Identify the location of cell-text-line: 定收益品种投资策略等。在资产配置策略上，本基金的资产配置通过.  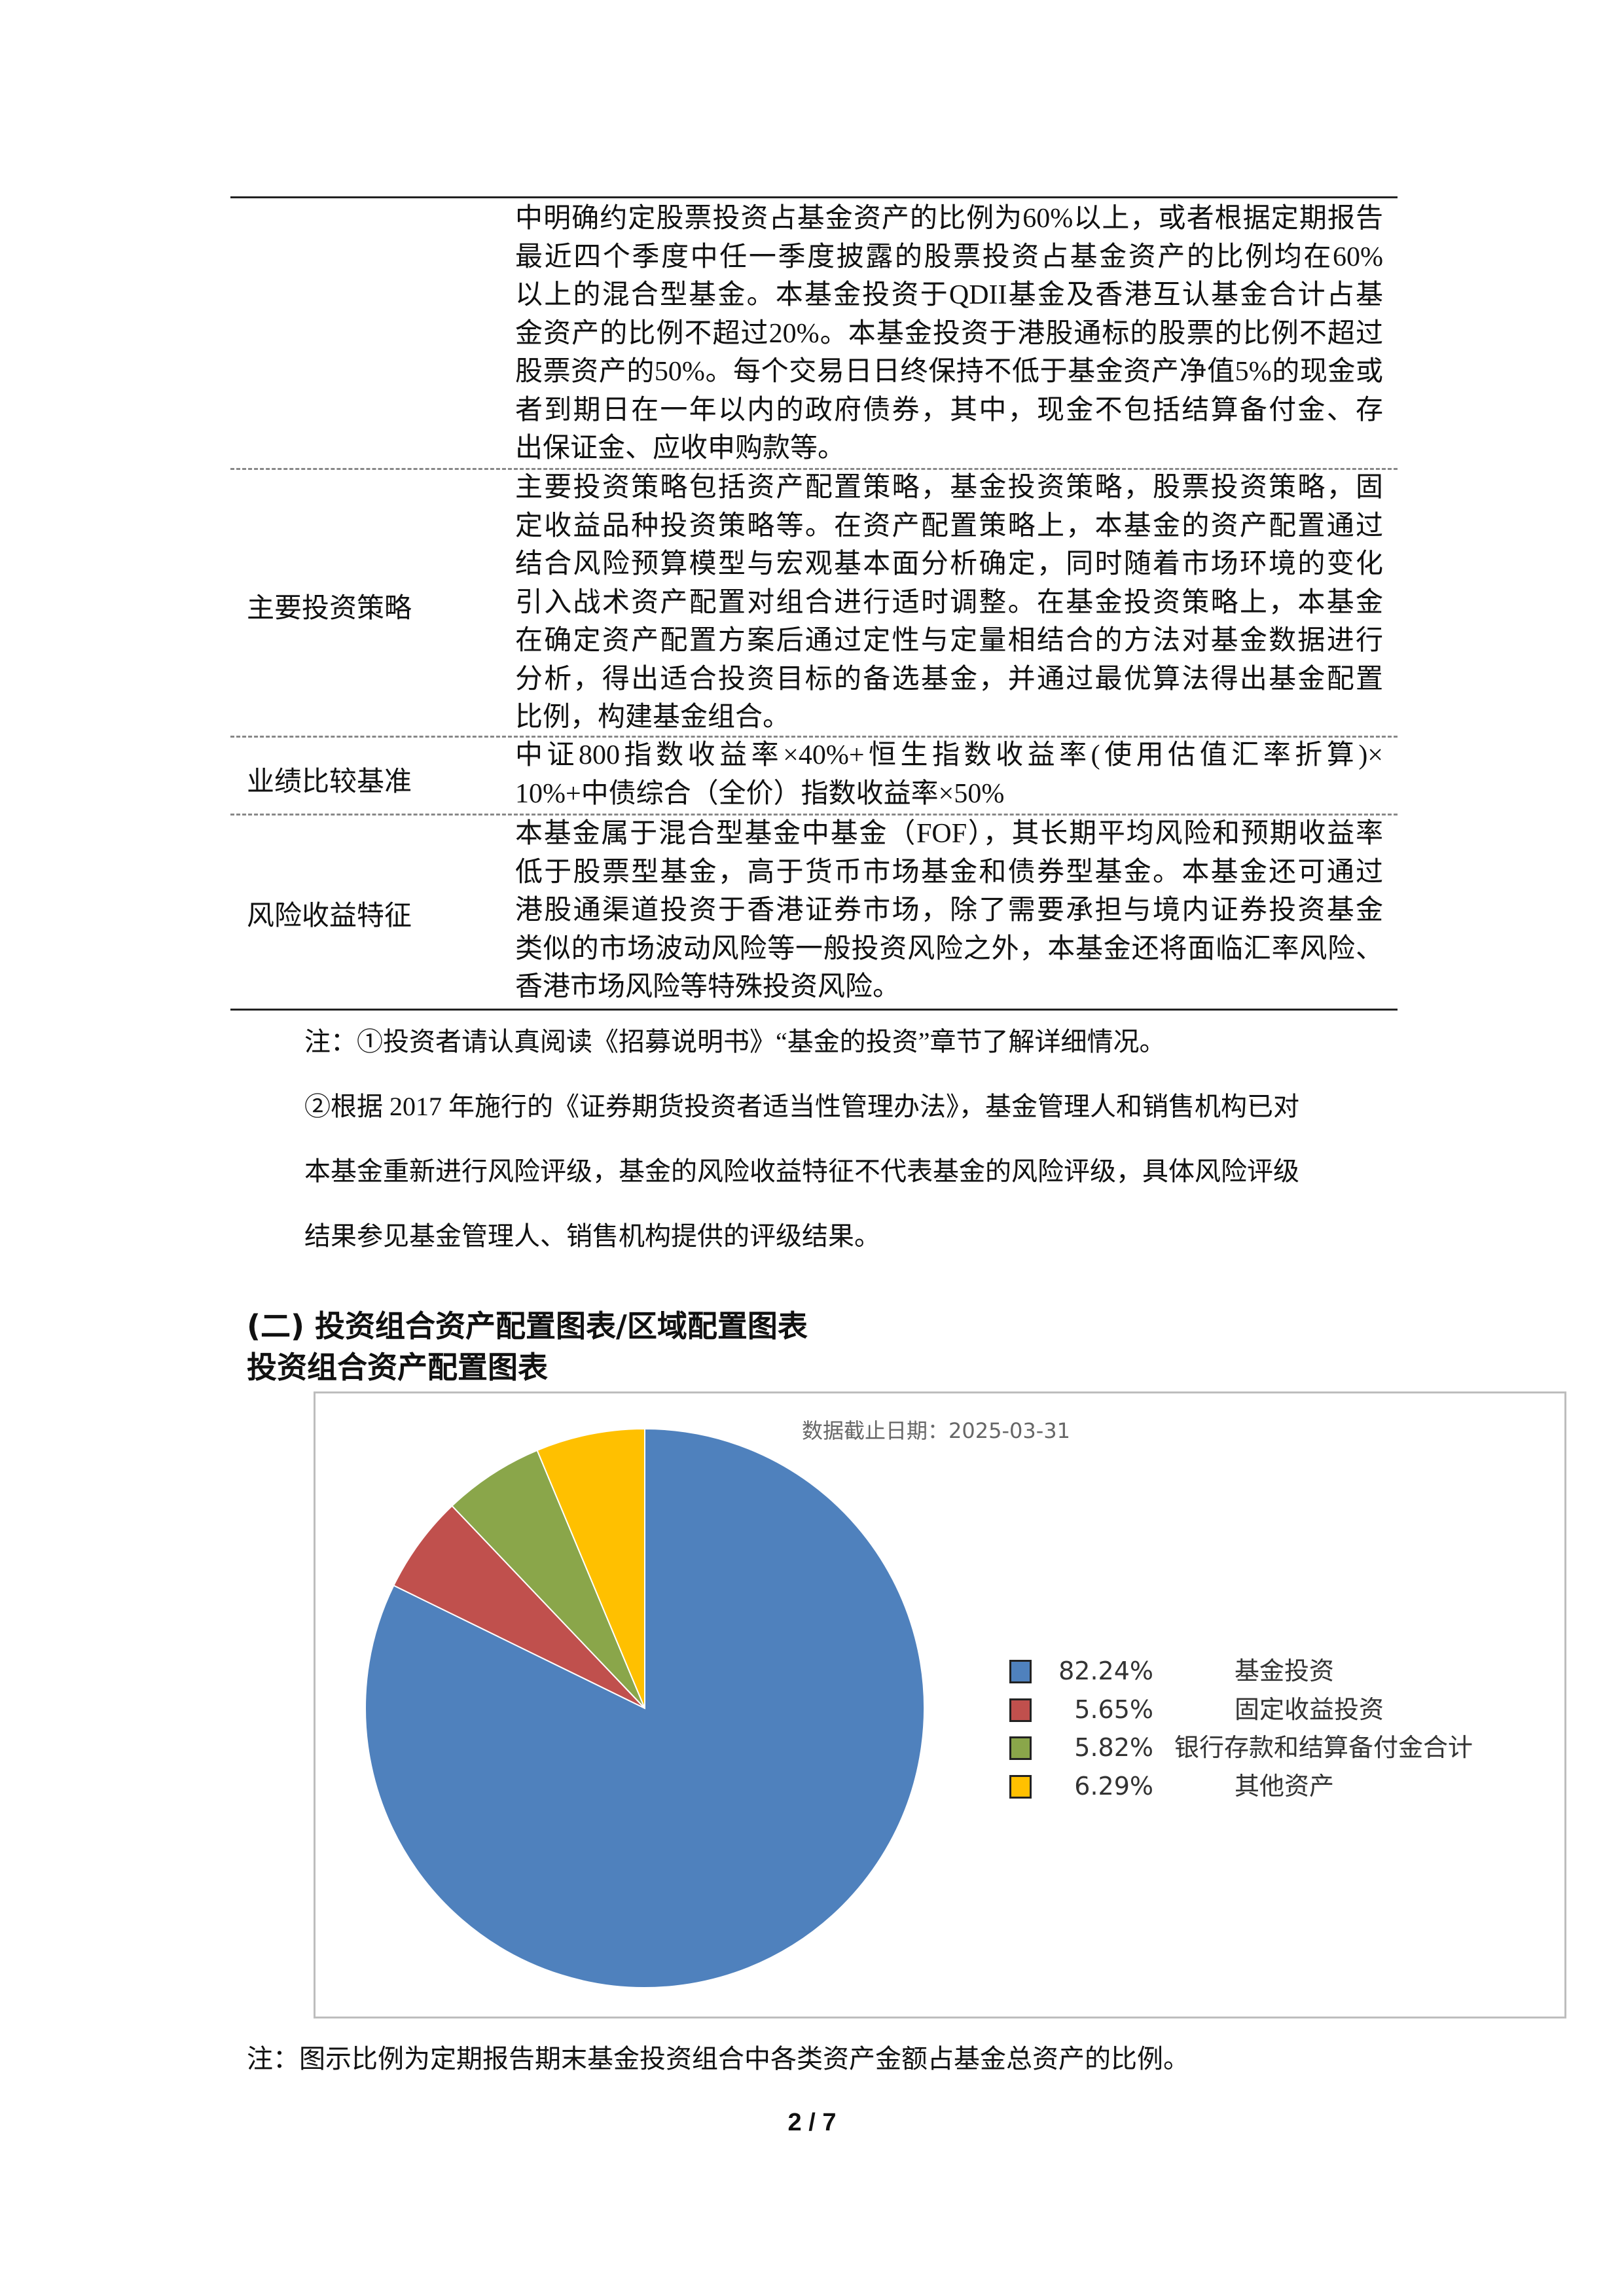
(949, 526).